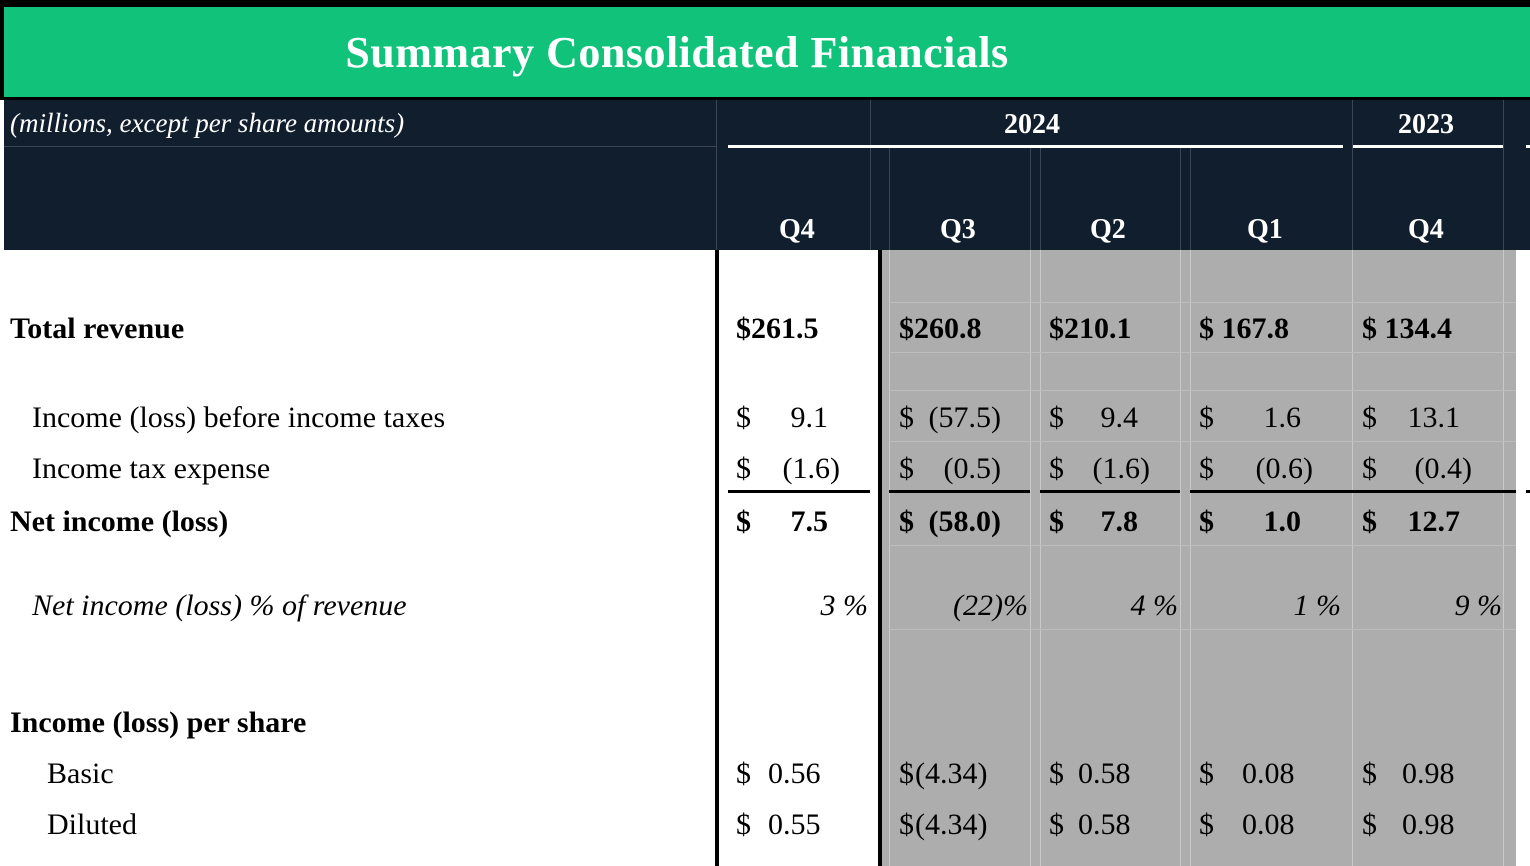  I want to click on income-tax-expense-q2-2024: (1.6), so click(1121, 468).